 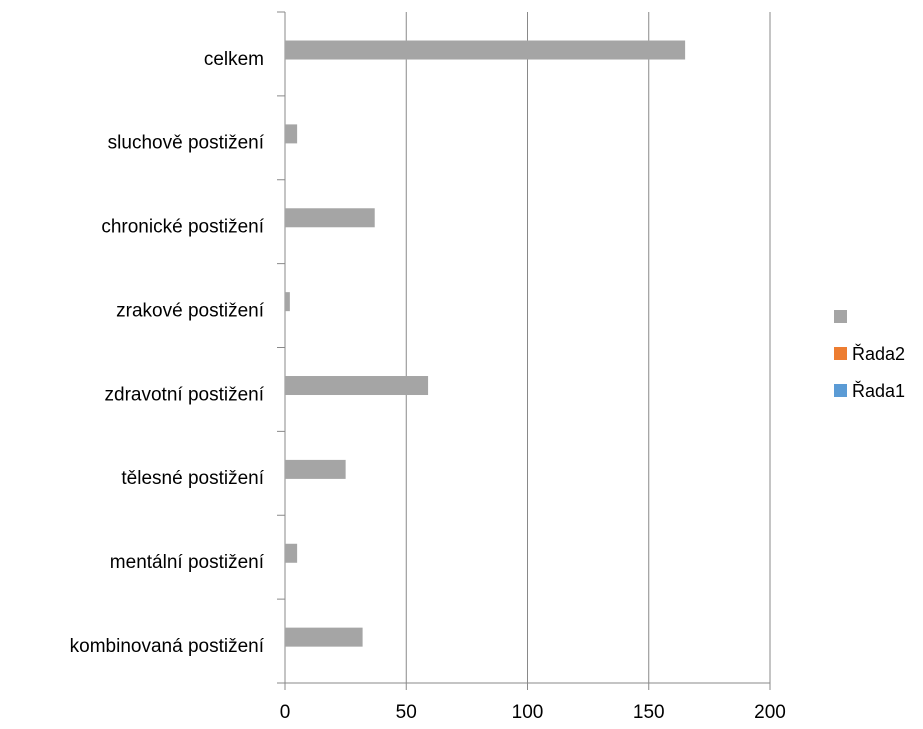 What do you see at coordinates (285, 712) in the screenshot?
I see `x-tick-label: 0` at bounding box center [285, 712].